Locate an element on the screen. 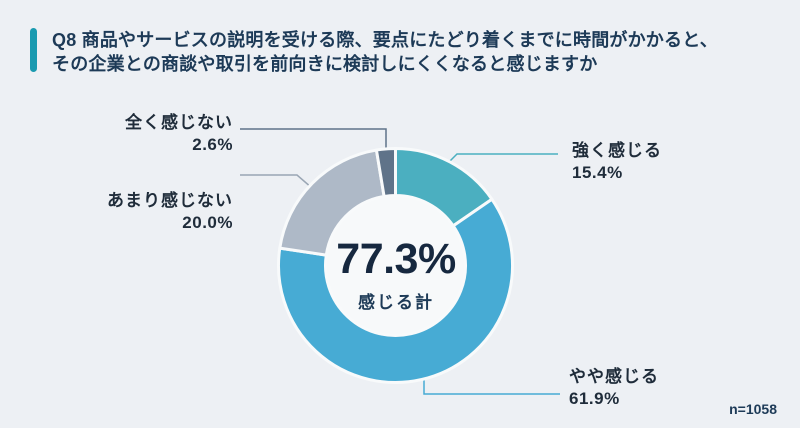 The width and height of the screenshot is (800, 428). callout-label-somewhat: やや感じる 61.9% is located at coordinates (614, 388).